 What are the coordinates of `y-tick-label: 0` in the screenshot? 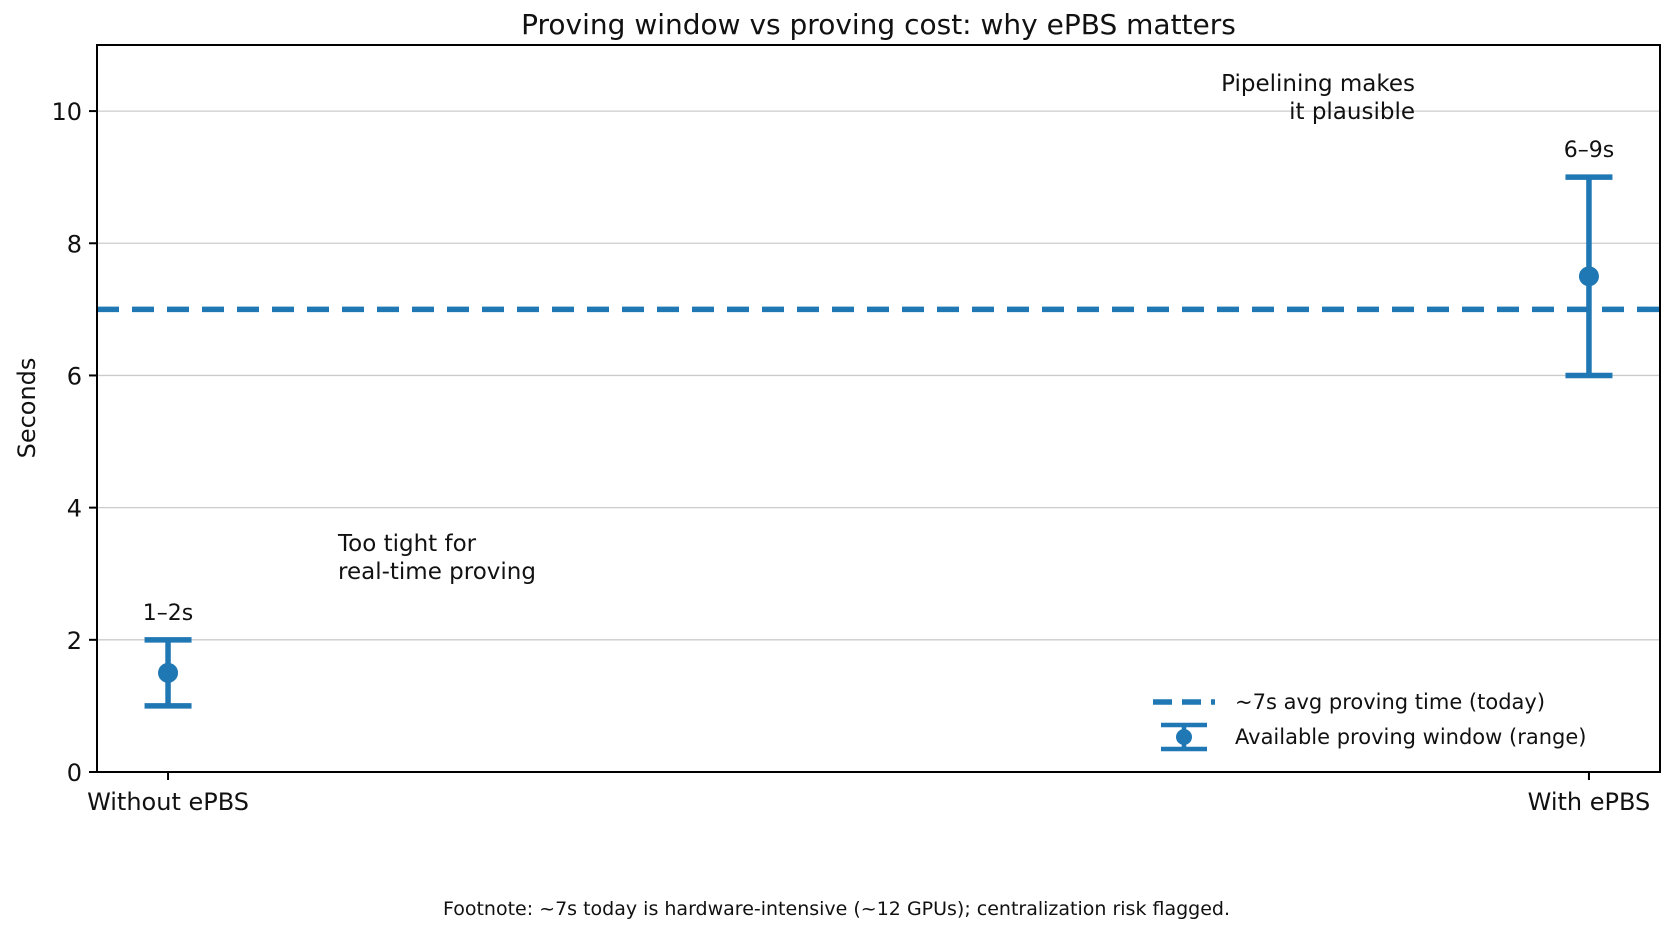 It's located at (74, 773).